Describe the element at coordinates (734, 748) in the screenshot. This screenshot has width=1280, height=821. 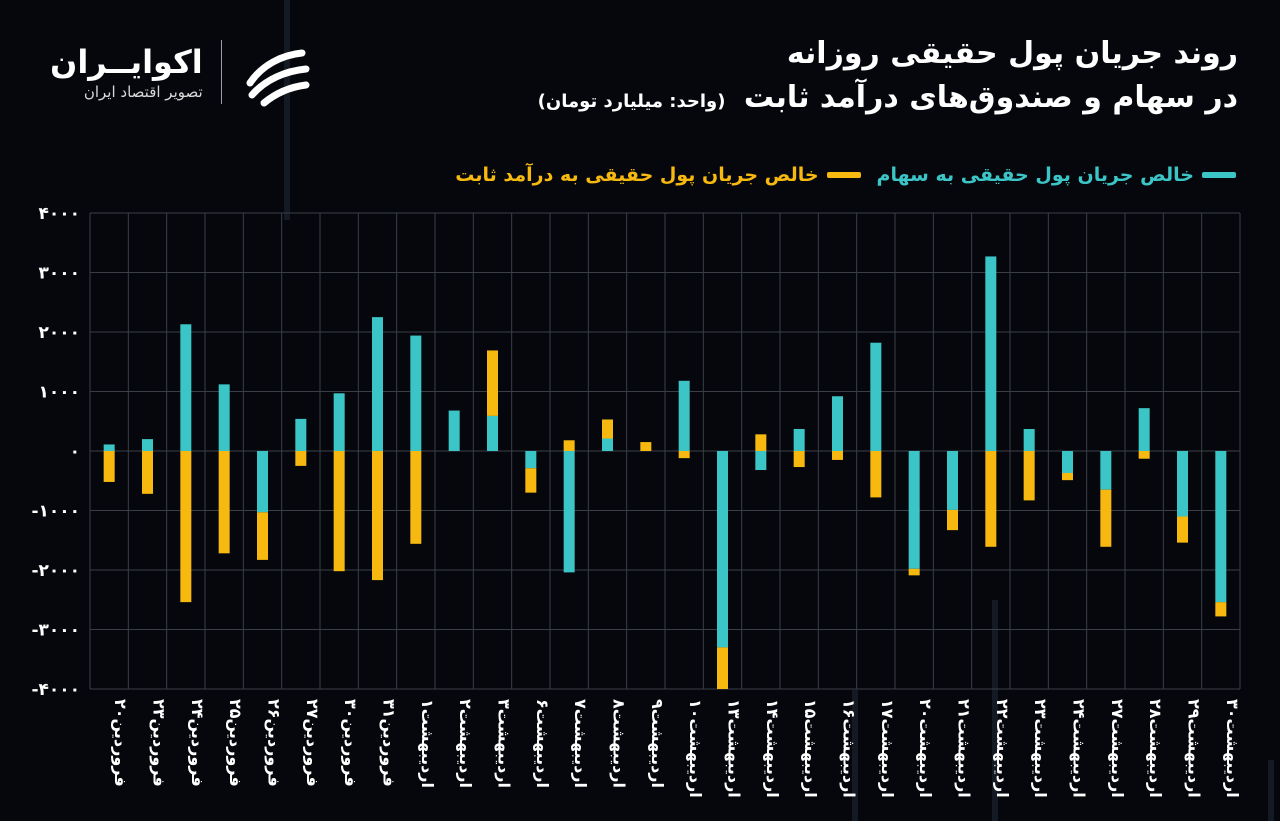
I see `x-tick-label: اردیبهشت۱۳` at that location.